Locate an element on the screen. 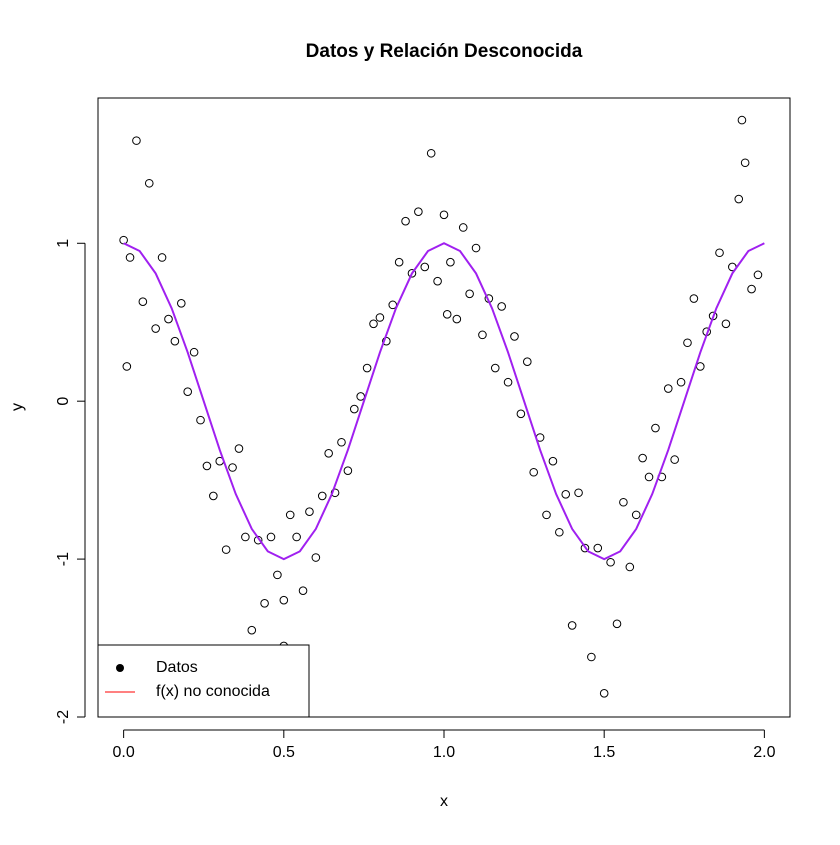 The image size is (840, 845). y-tick-label: 1 is located at coordinates (63, 243).